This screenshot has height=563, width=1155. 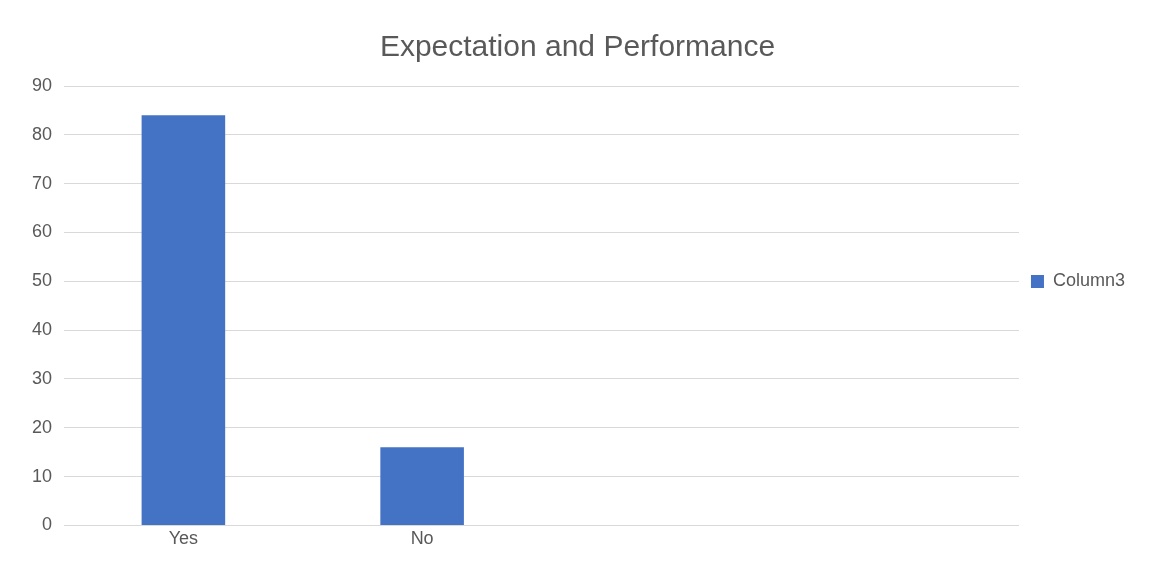 I want to click on y-tick-label: 10, so click(x=42, y=475).